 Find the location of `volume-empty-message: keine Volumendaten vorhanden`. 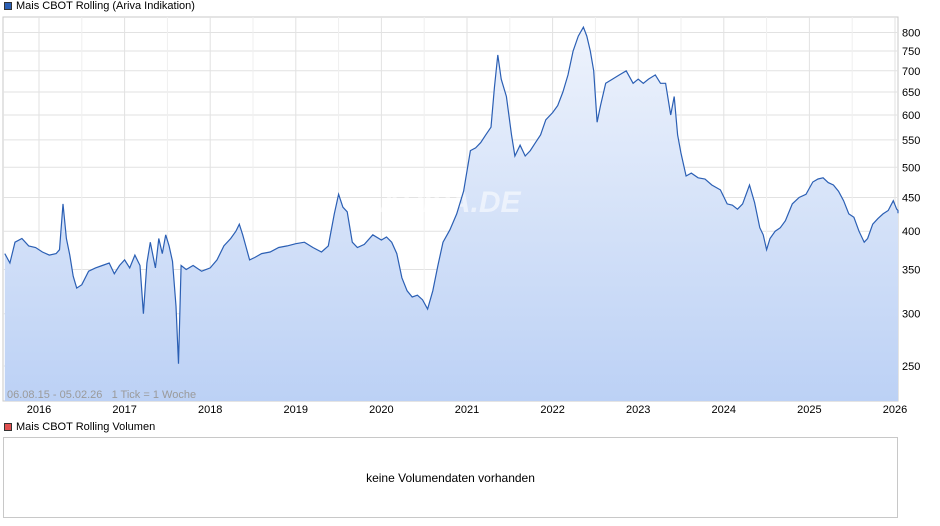

volume-empty-message: keine Volumendaten vorhanden is located at coordinates (450, 478).